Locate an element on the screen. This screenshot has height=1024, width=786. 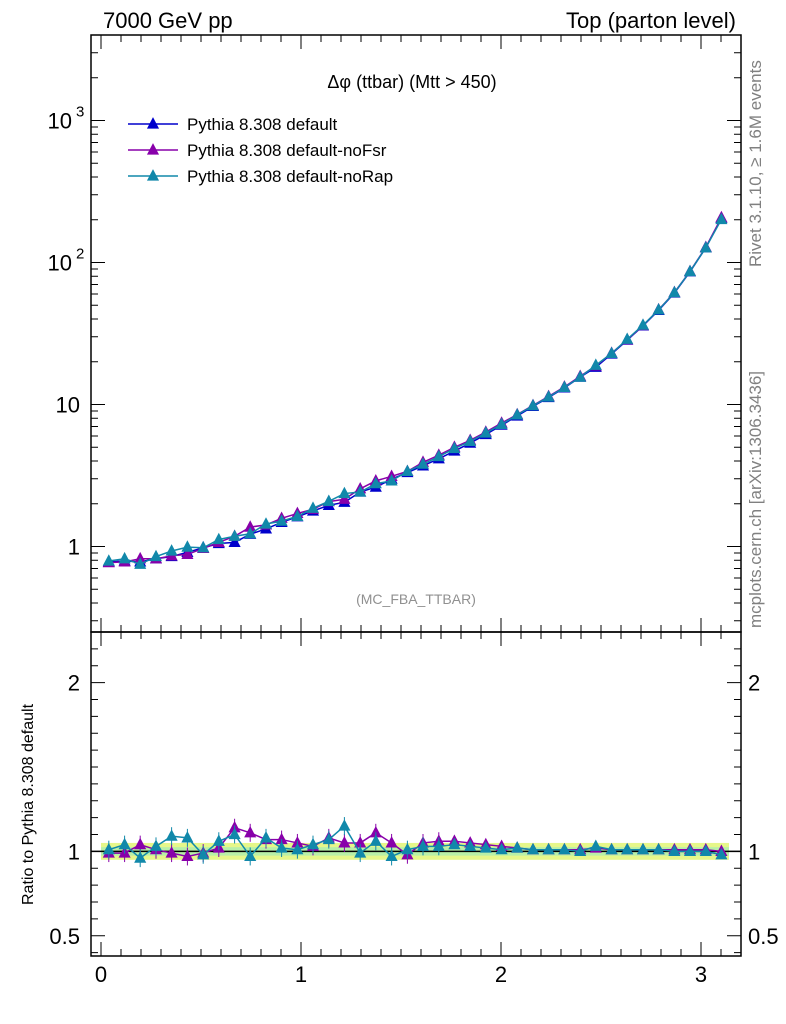
y-tick-label: 1 is located at coordinates (74, 547).